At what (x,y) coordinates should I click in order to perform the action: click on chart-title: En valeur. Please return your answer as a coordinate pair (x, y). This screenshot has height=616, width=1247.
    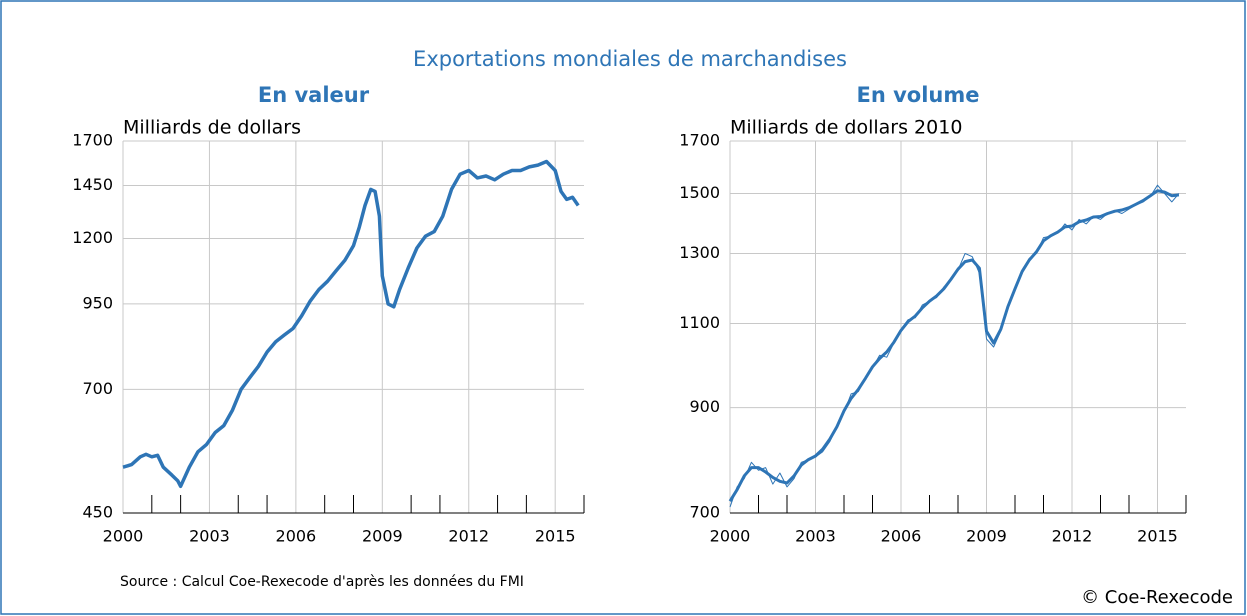
    Looking at the image, I should click on (314, 95).